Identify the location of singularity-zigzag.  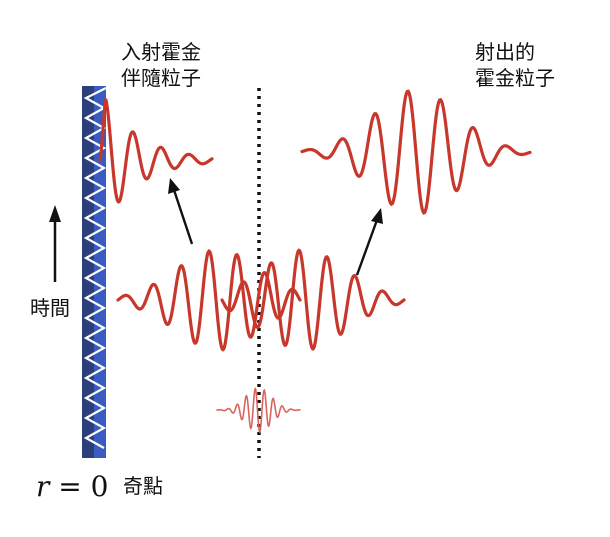
(95, 268).